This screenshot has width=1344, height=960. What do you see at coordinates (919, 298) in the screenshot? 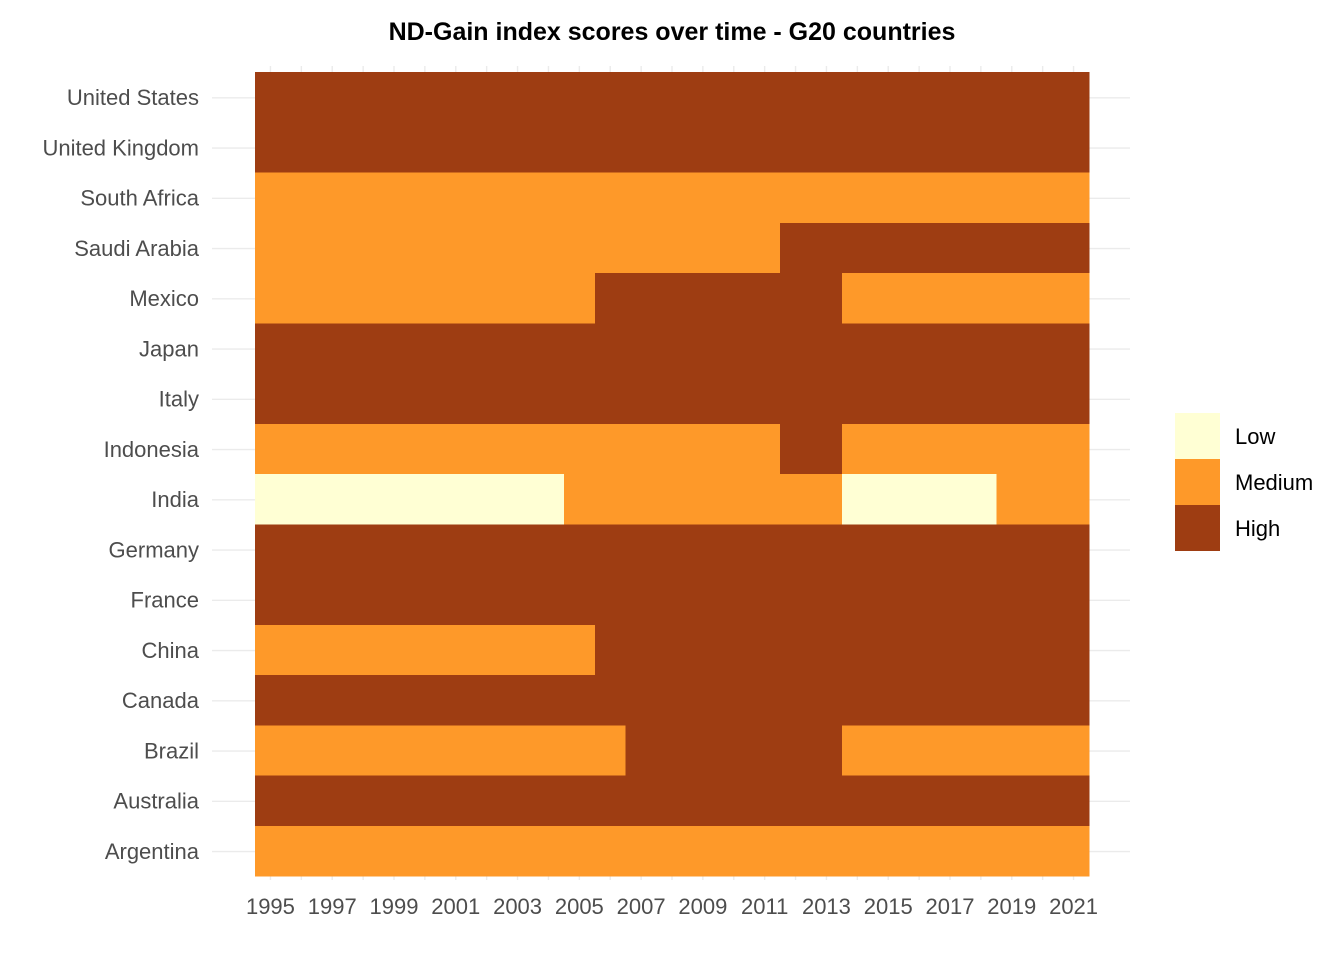
I see `heatmap-tile-mexico-2016` at bounding box center [919, 298].